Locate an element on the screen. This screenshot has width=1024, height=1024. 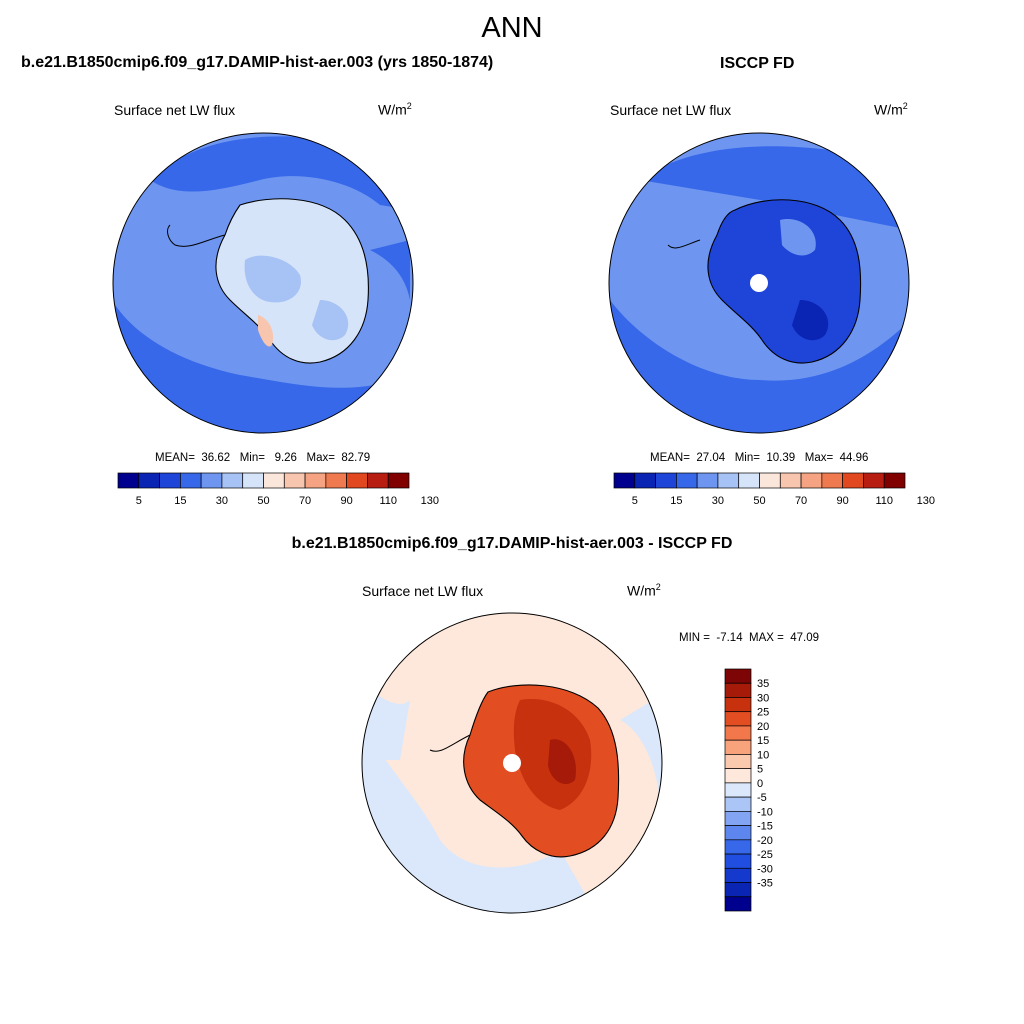
panel3-colorbar: 35 30 25 20 15 10 5 0 -5 -10 -15 -20 -25 -30 -35 is located at coordinates (748, 790).